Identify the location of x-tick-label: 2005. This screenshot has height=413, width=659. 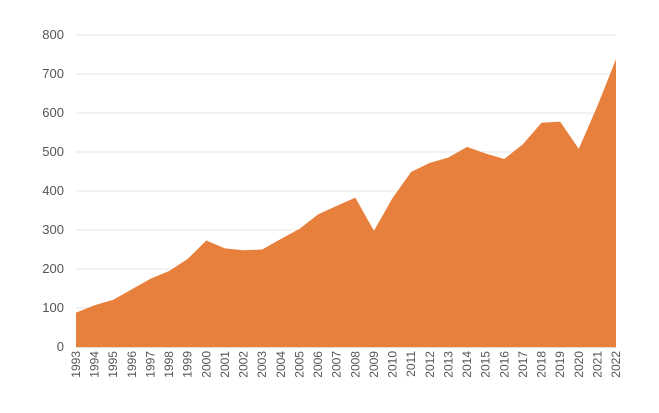
(299, 364).